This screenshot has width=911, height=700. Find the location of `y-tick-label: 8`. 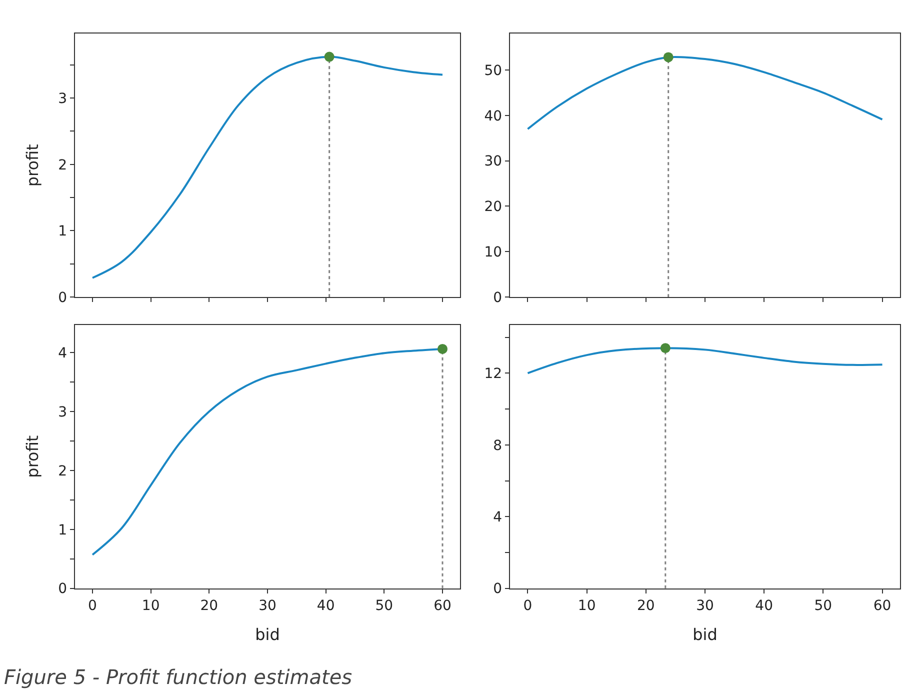

y-tick-label: 8 is located at coordinates (497, 446).